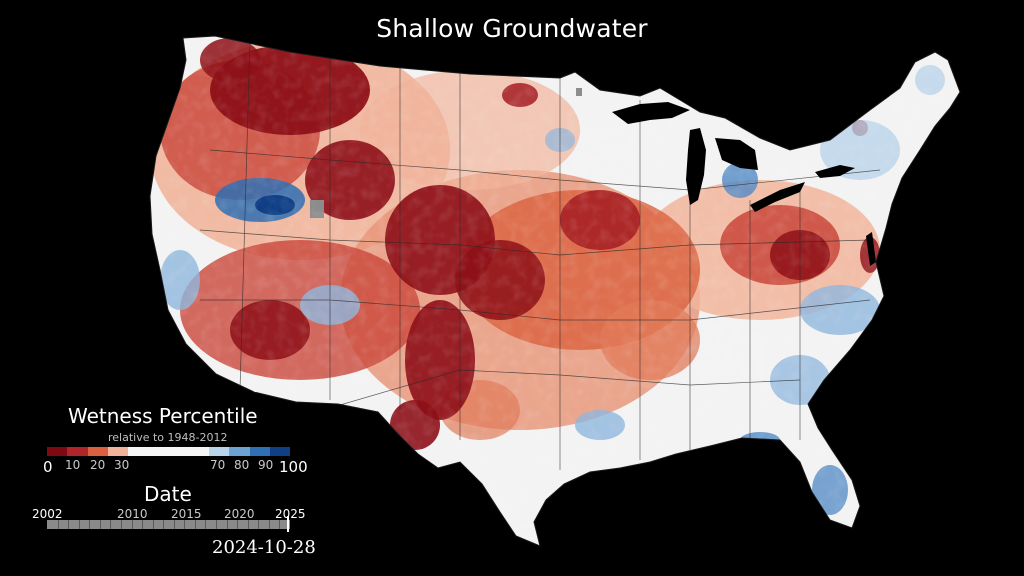 This screenshot has width=1024, height=576. I want to click on lake-huron, so click(736, 154).